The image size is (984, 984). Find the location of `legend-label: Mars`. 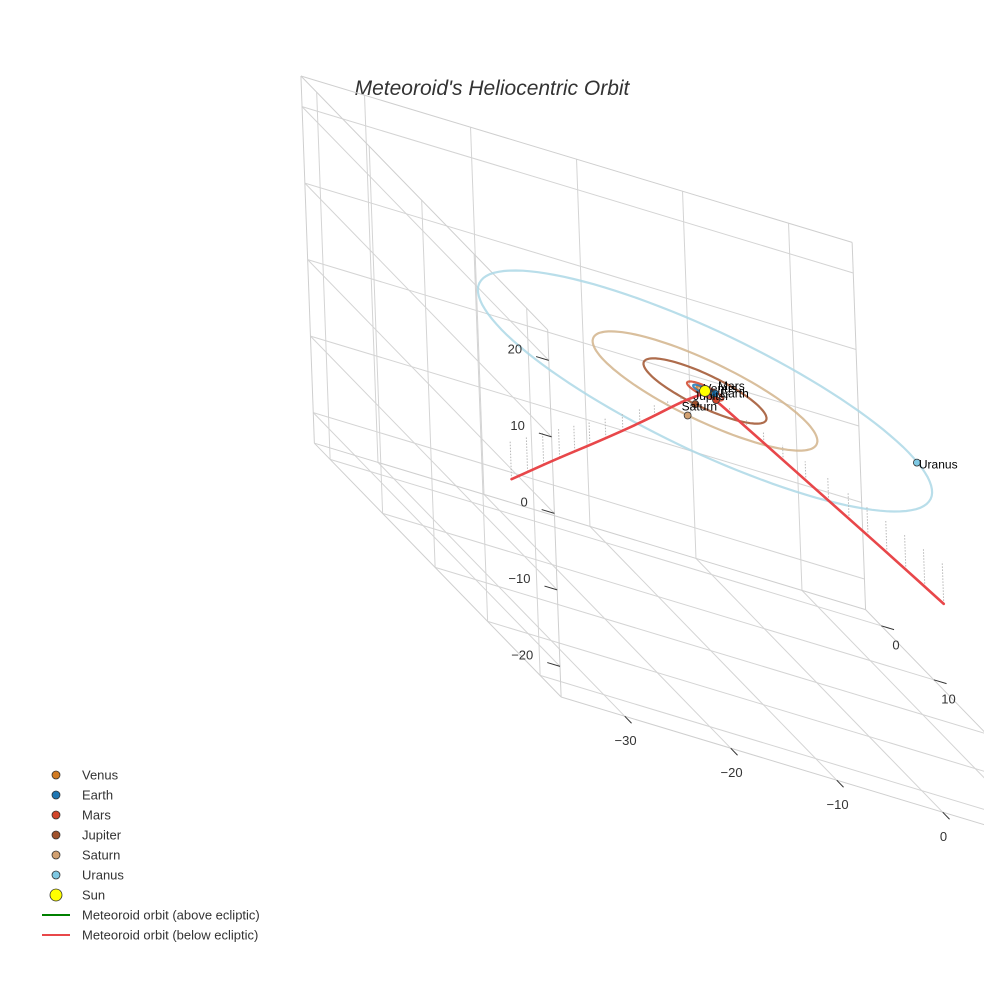

legend-label: Mars is located at coordinates (96, 815).